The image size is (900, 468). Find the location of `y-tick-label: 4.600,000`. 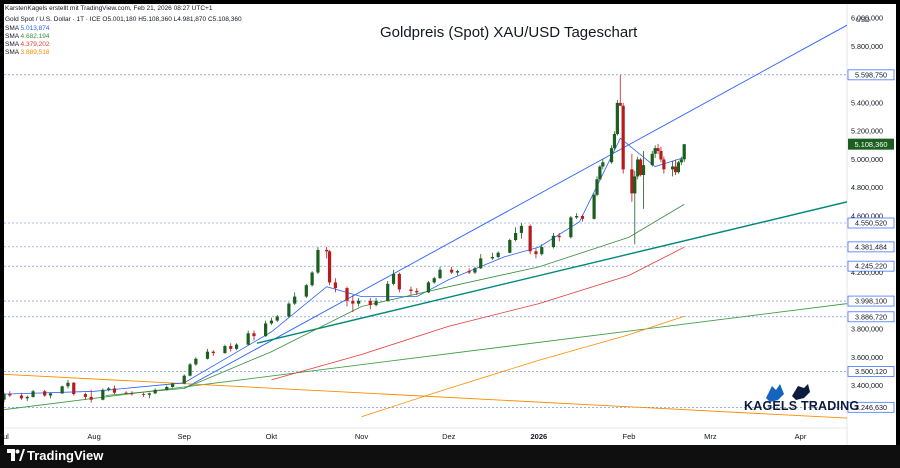

y-tick-label: 4.600,000 is located at coordinates (867, 216).